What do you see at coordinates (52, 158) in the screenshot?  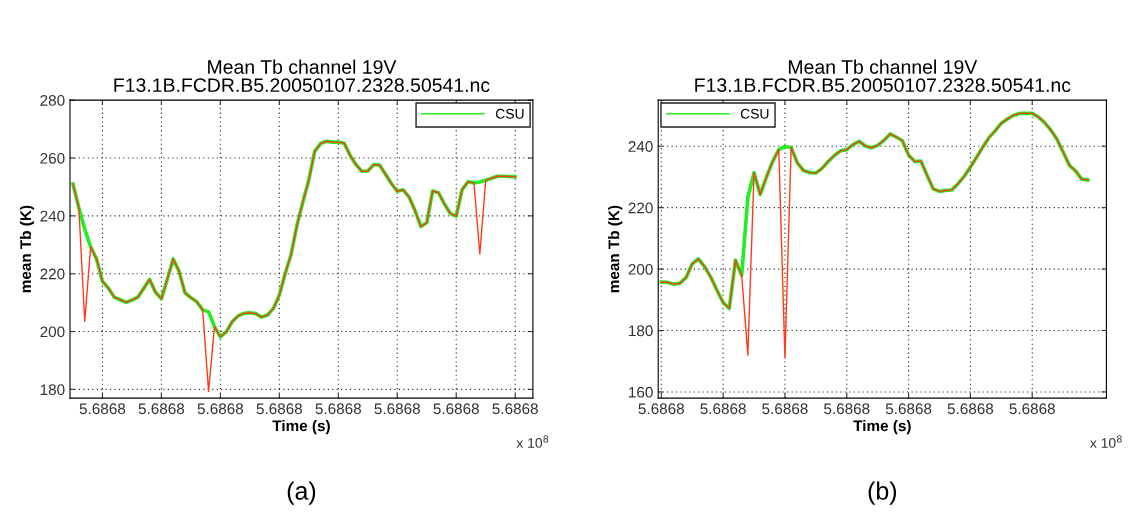 I see `y-tick-label: 260` at bounding box center [52, 158].